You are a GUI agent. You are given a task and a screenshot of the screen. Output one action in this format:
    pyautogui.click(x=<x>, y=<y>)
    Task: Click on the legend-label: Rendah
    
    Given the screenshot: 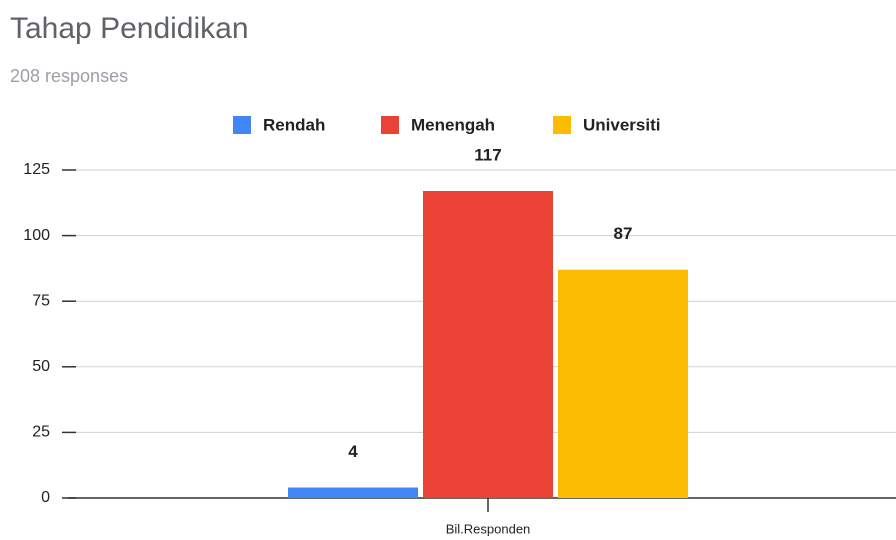 What is the action you would take?
    pyautogui.click(x=294, y=124)
    